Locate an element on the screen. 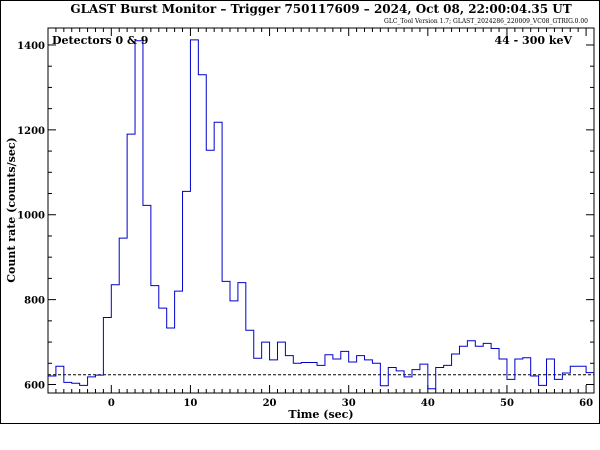 Image resolution: width=600 pixels, height=450 pixels. x-tick-label: 10 is located at coordinates (190, 403).